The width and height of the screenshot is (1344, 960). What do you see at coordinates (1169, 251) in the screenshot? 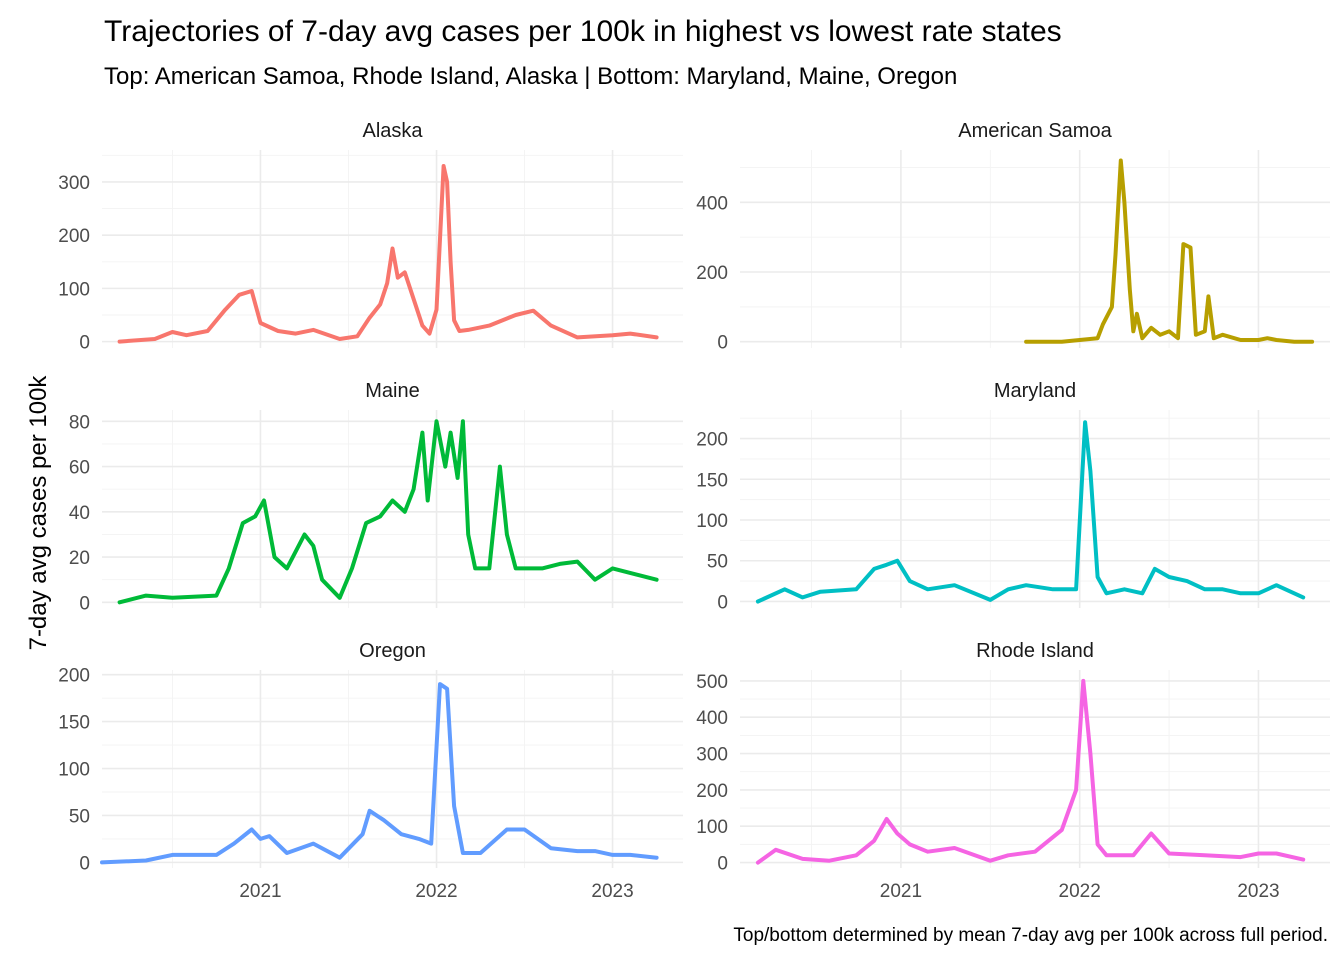
I see `series-line-american-samoa` at bounding box center [1169, 251].